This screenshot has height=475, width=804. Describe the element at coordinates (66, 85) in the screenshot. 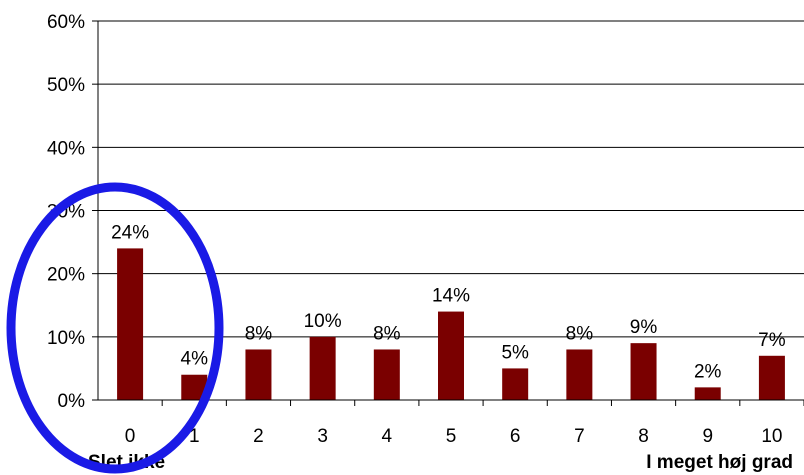

I see `y-tick-label: 50%` at that location.